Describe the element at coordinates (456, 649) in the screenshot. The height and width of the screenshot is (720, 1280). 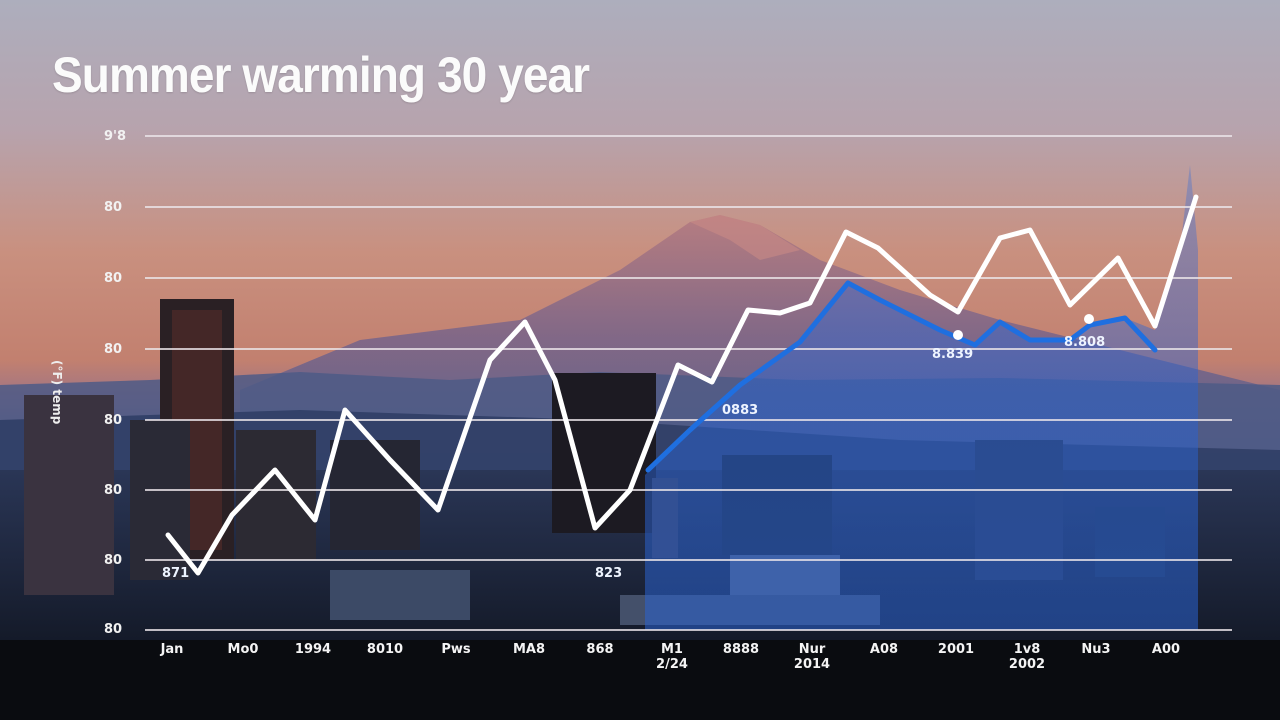
I see `x-tick-label: Pws` at that location.